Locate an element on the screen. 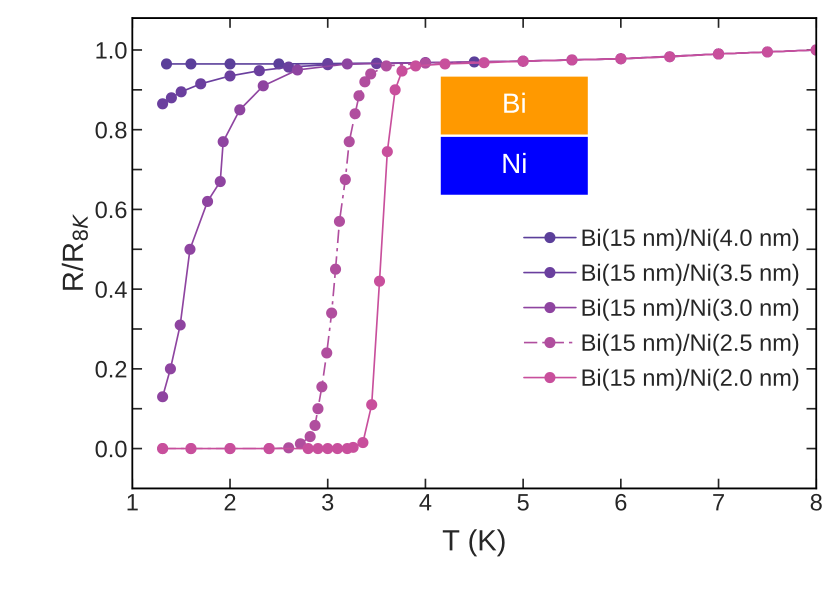  x-tick-label: 1 is located at coordinates (133, 502).